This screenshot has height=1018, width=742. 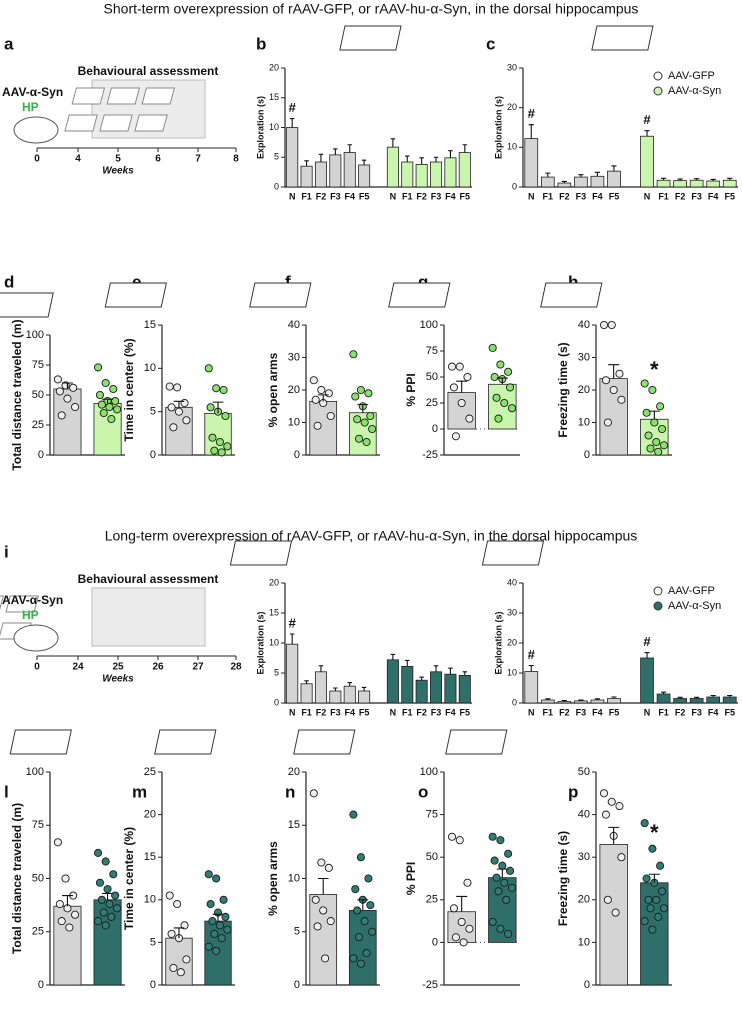 What do you see at coordinates (597, 196) in the screenshot?
I see `x-tick-label: F4` at bounding box center [597, 196].